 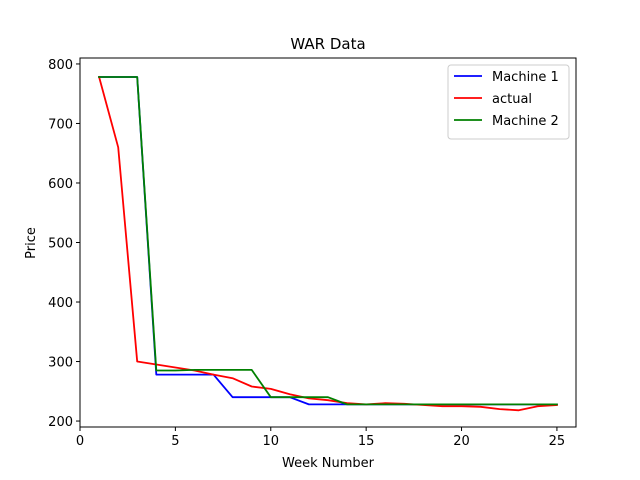 What do you see at coordinates (60, 244) in the screenshot?
I see `y-tick-label: 500` at bounding box center [60, 244].